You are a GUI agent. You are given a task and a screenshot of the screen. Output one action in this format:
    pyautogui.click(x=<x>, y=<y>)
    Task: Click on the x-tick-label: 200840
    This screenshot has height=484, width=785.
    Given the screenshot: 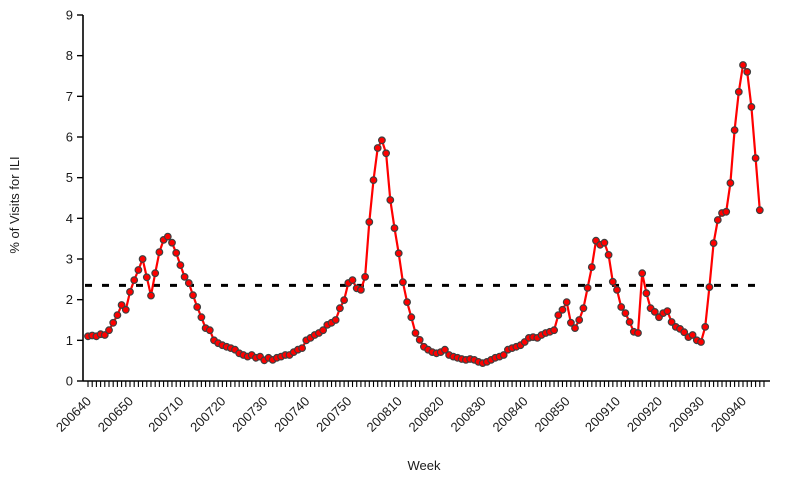 What is the action you would take?
    pyautogui.click(x=509, y=414)
    